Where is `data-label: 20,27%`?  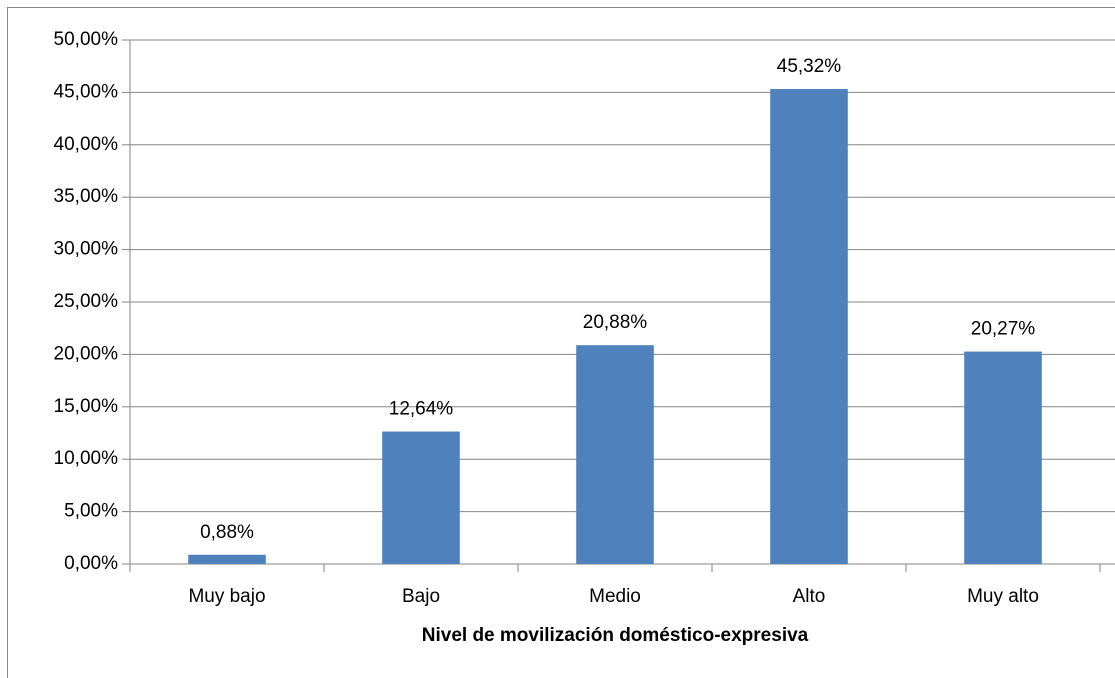 data-label: 20,27% is located at coordinates (1003, 329).